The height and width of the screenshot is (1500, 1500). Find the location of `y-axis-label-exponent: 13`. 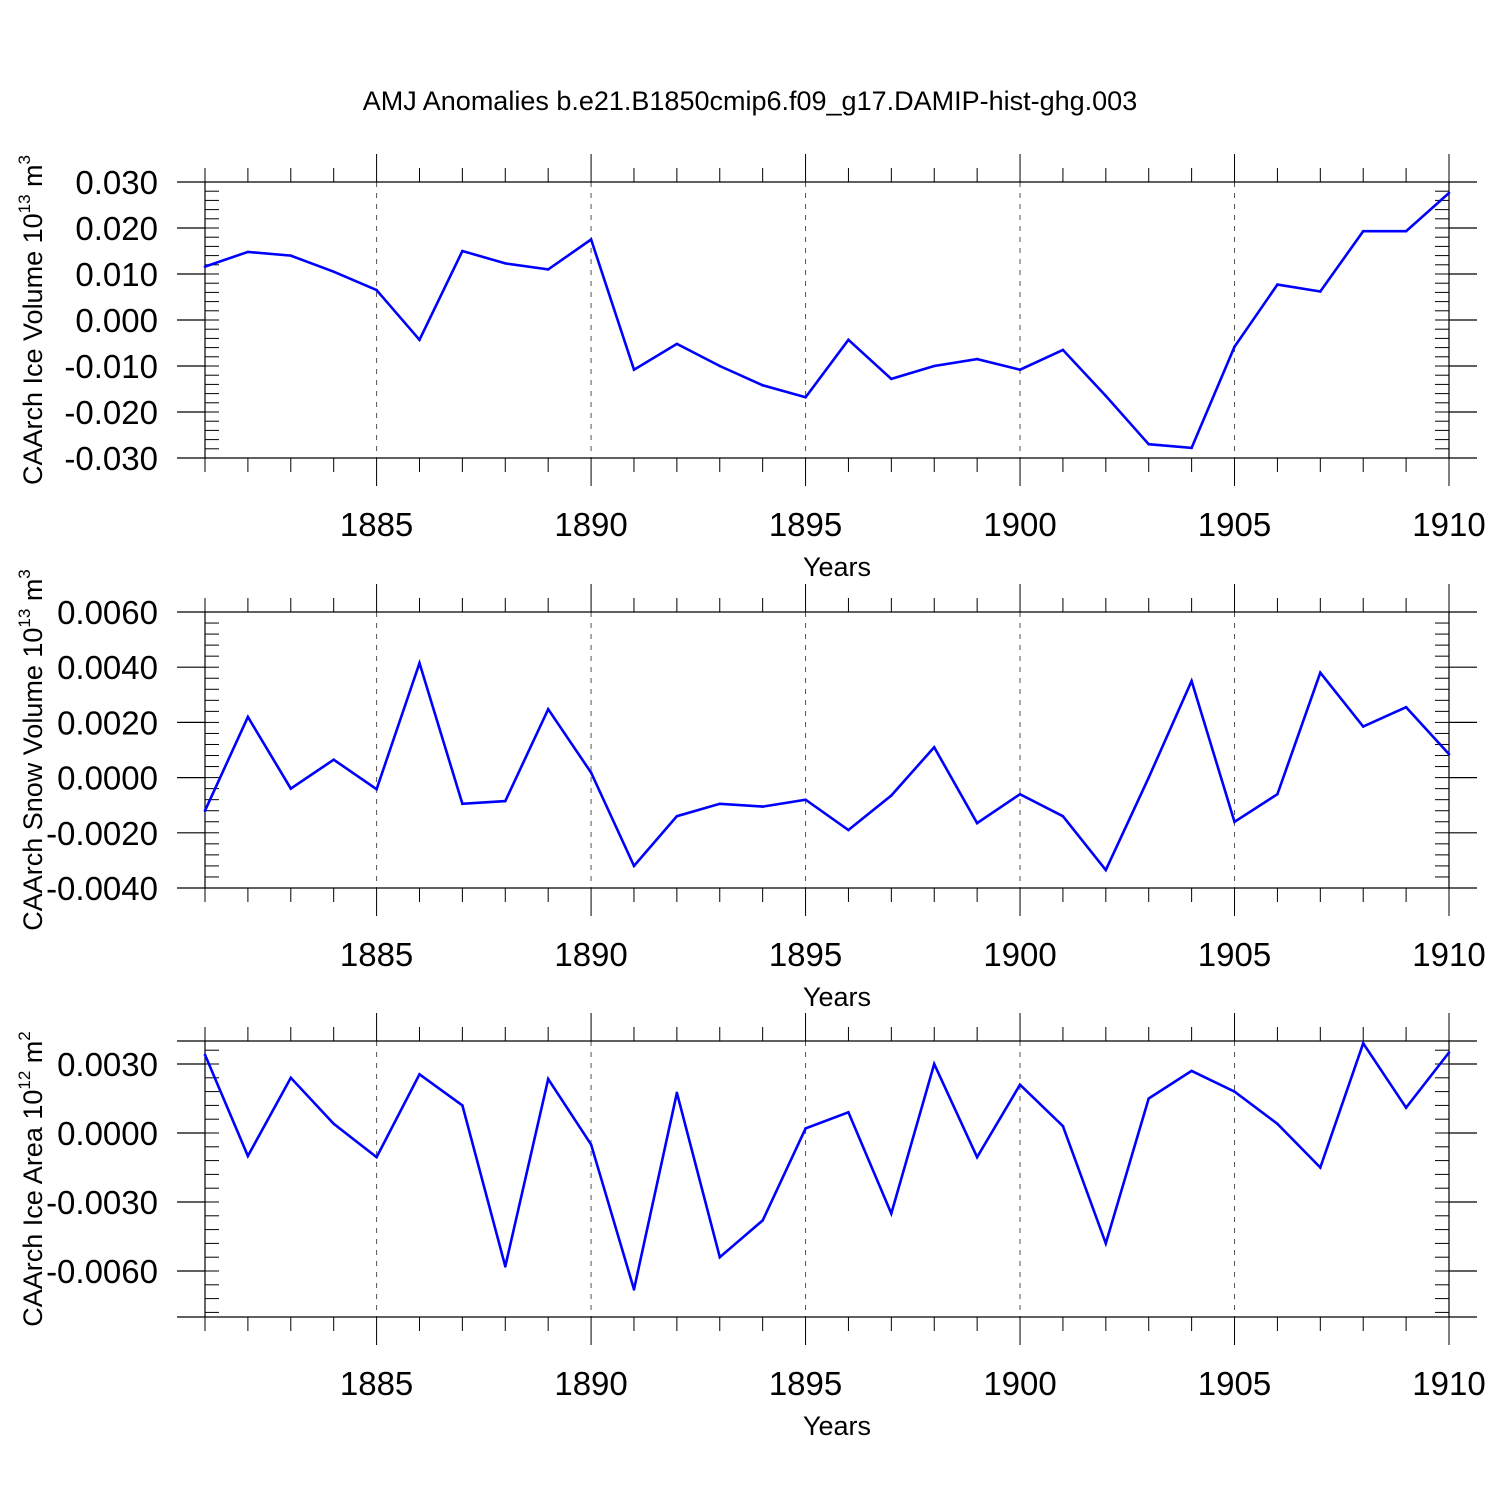

y-axis-label-exponent: 13 is located at coordinates (24, 618).